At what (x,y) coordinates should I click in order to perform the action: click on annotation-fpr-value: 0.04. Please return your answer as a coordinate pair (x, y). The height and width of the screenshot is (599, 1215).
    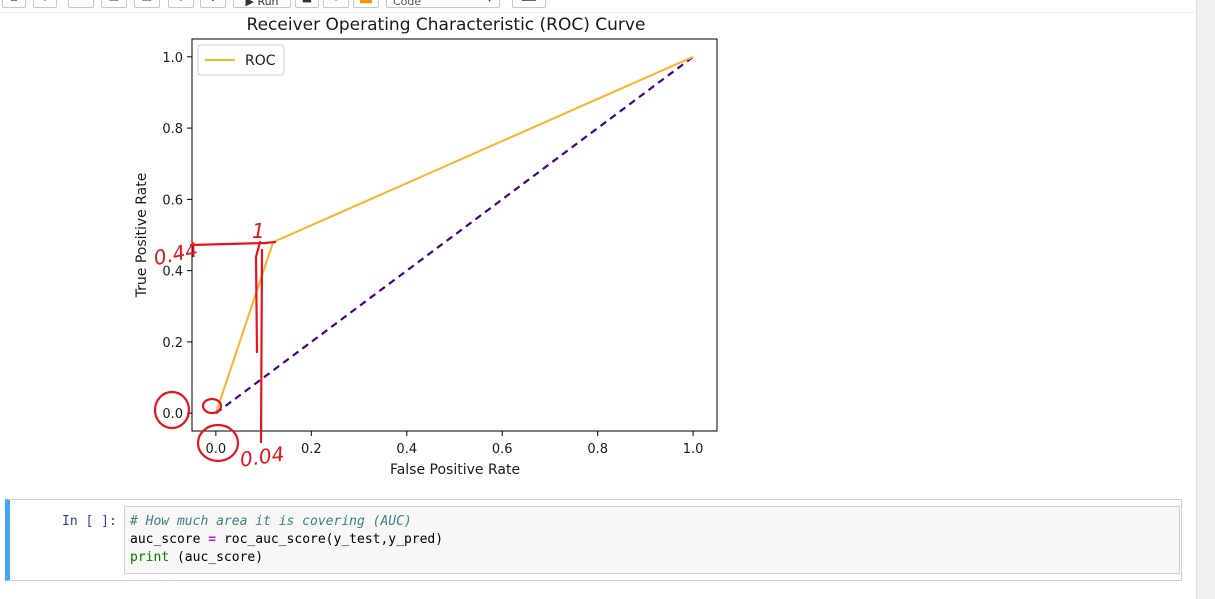
    Looking at the image, I should click on (261, 457).